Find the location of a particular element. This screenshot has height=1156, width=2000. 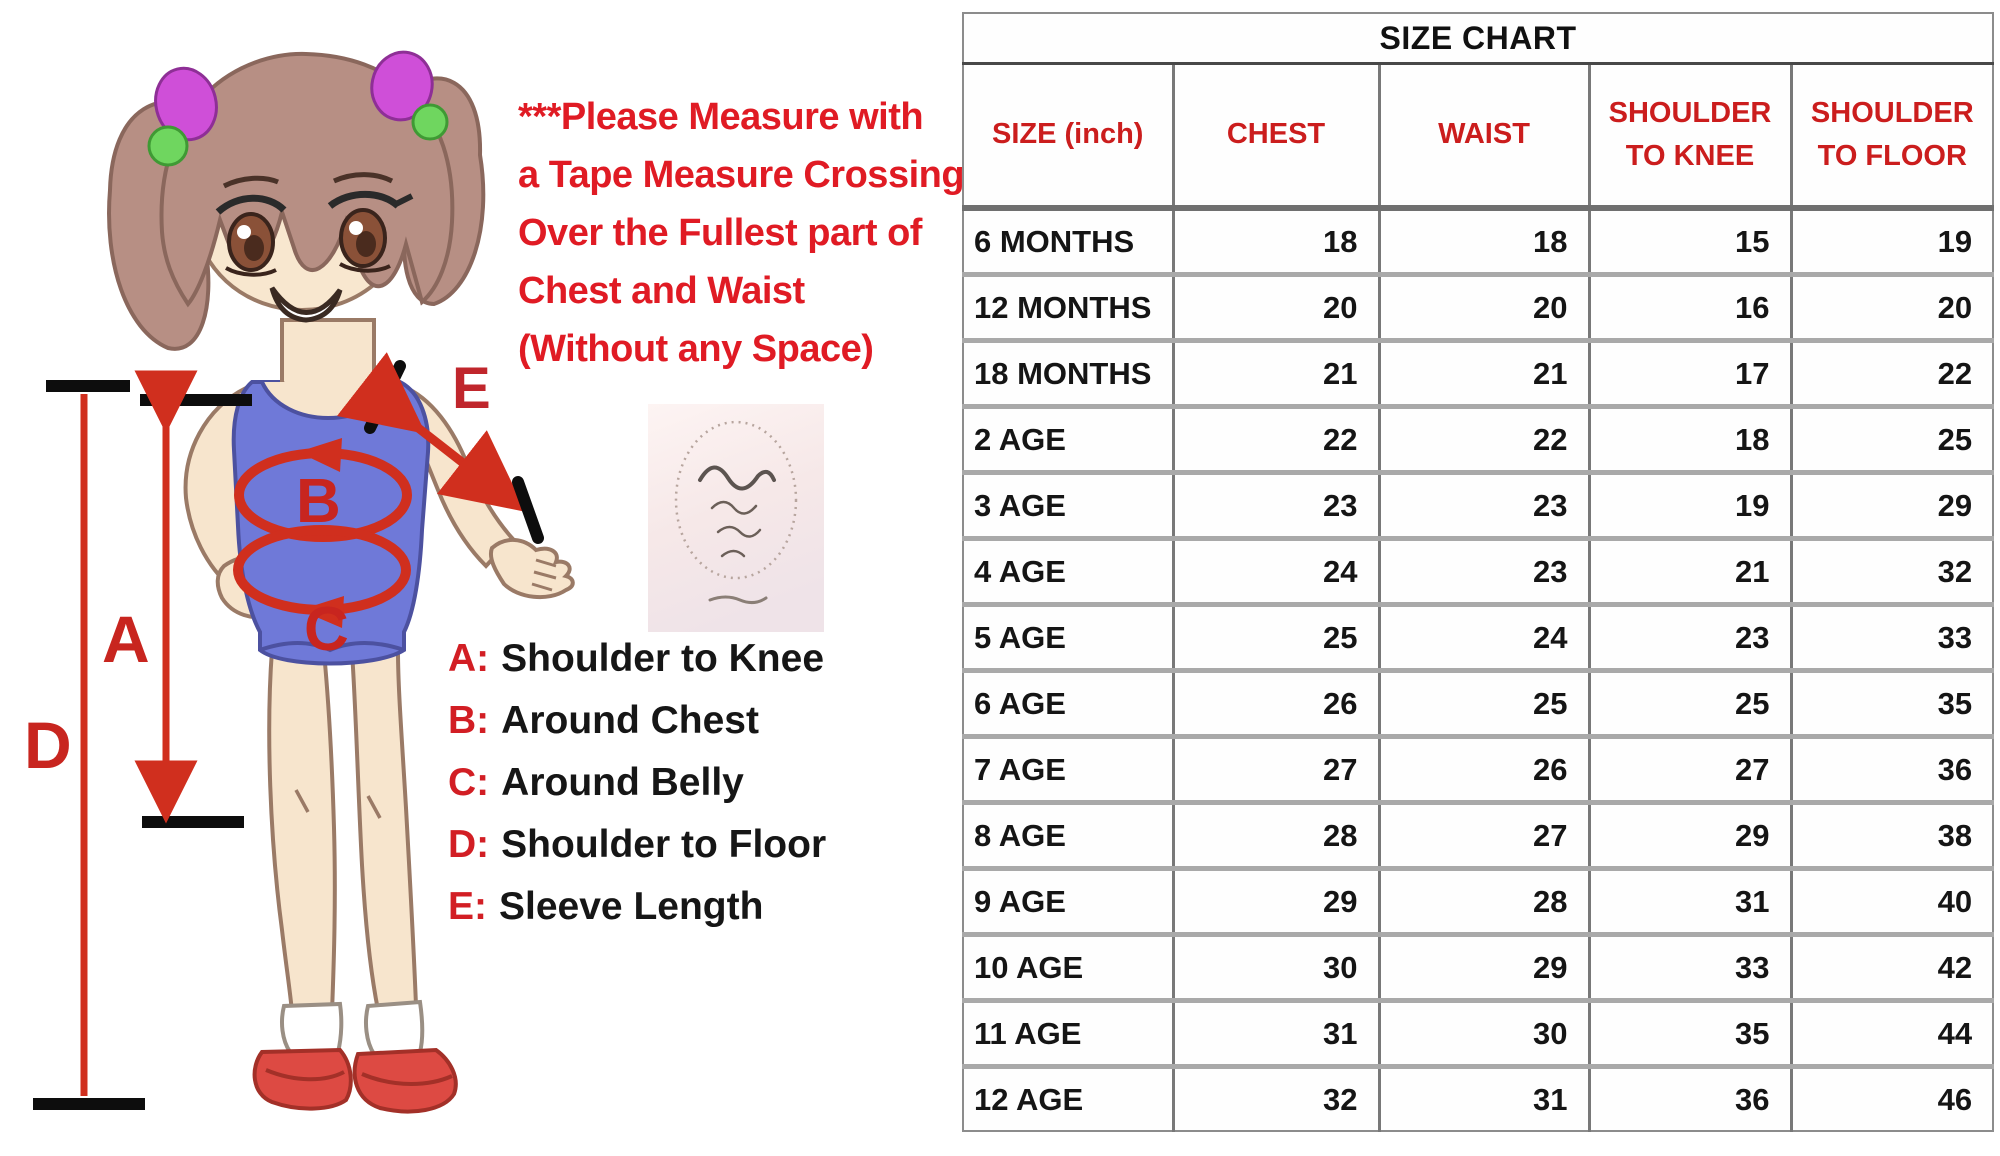

instruction-line: ***Please Measure with is located at coordinates (721, 117).